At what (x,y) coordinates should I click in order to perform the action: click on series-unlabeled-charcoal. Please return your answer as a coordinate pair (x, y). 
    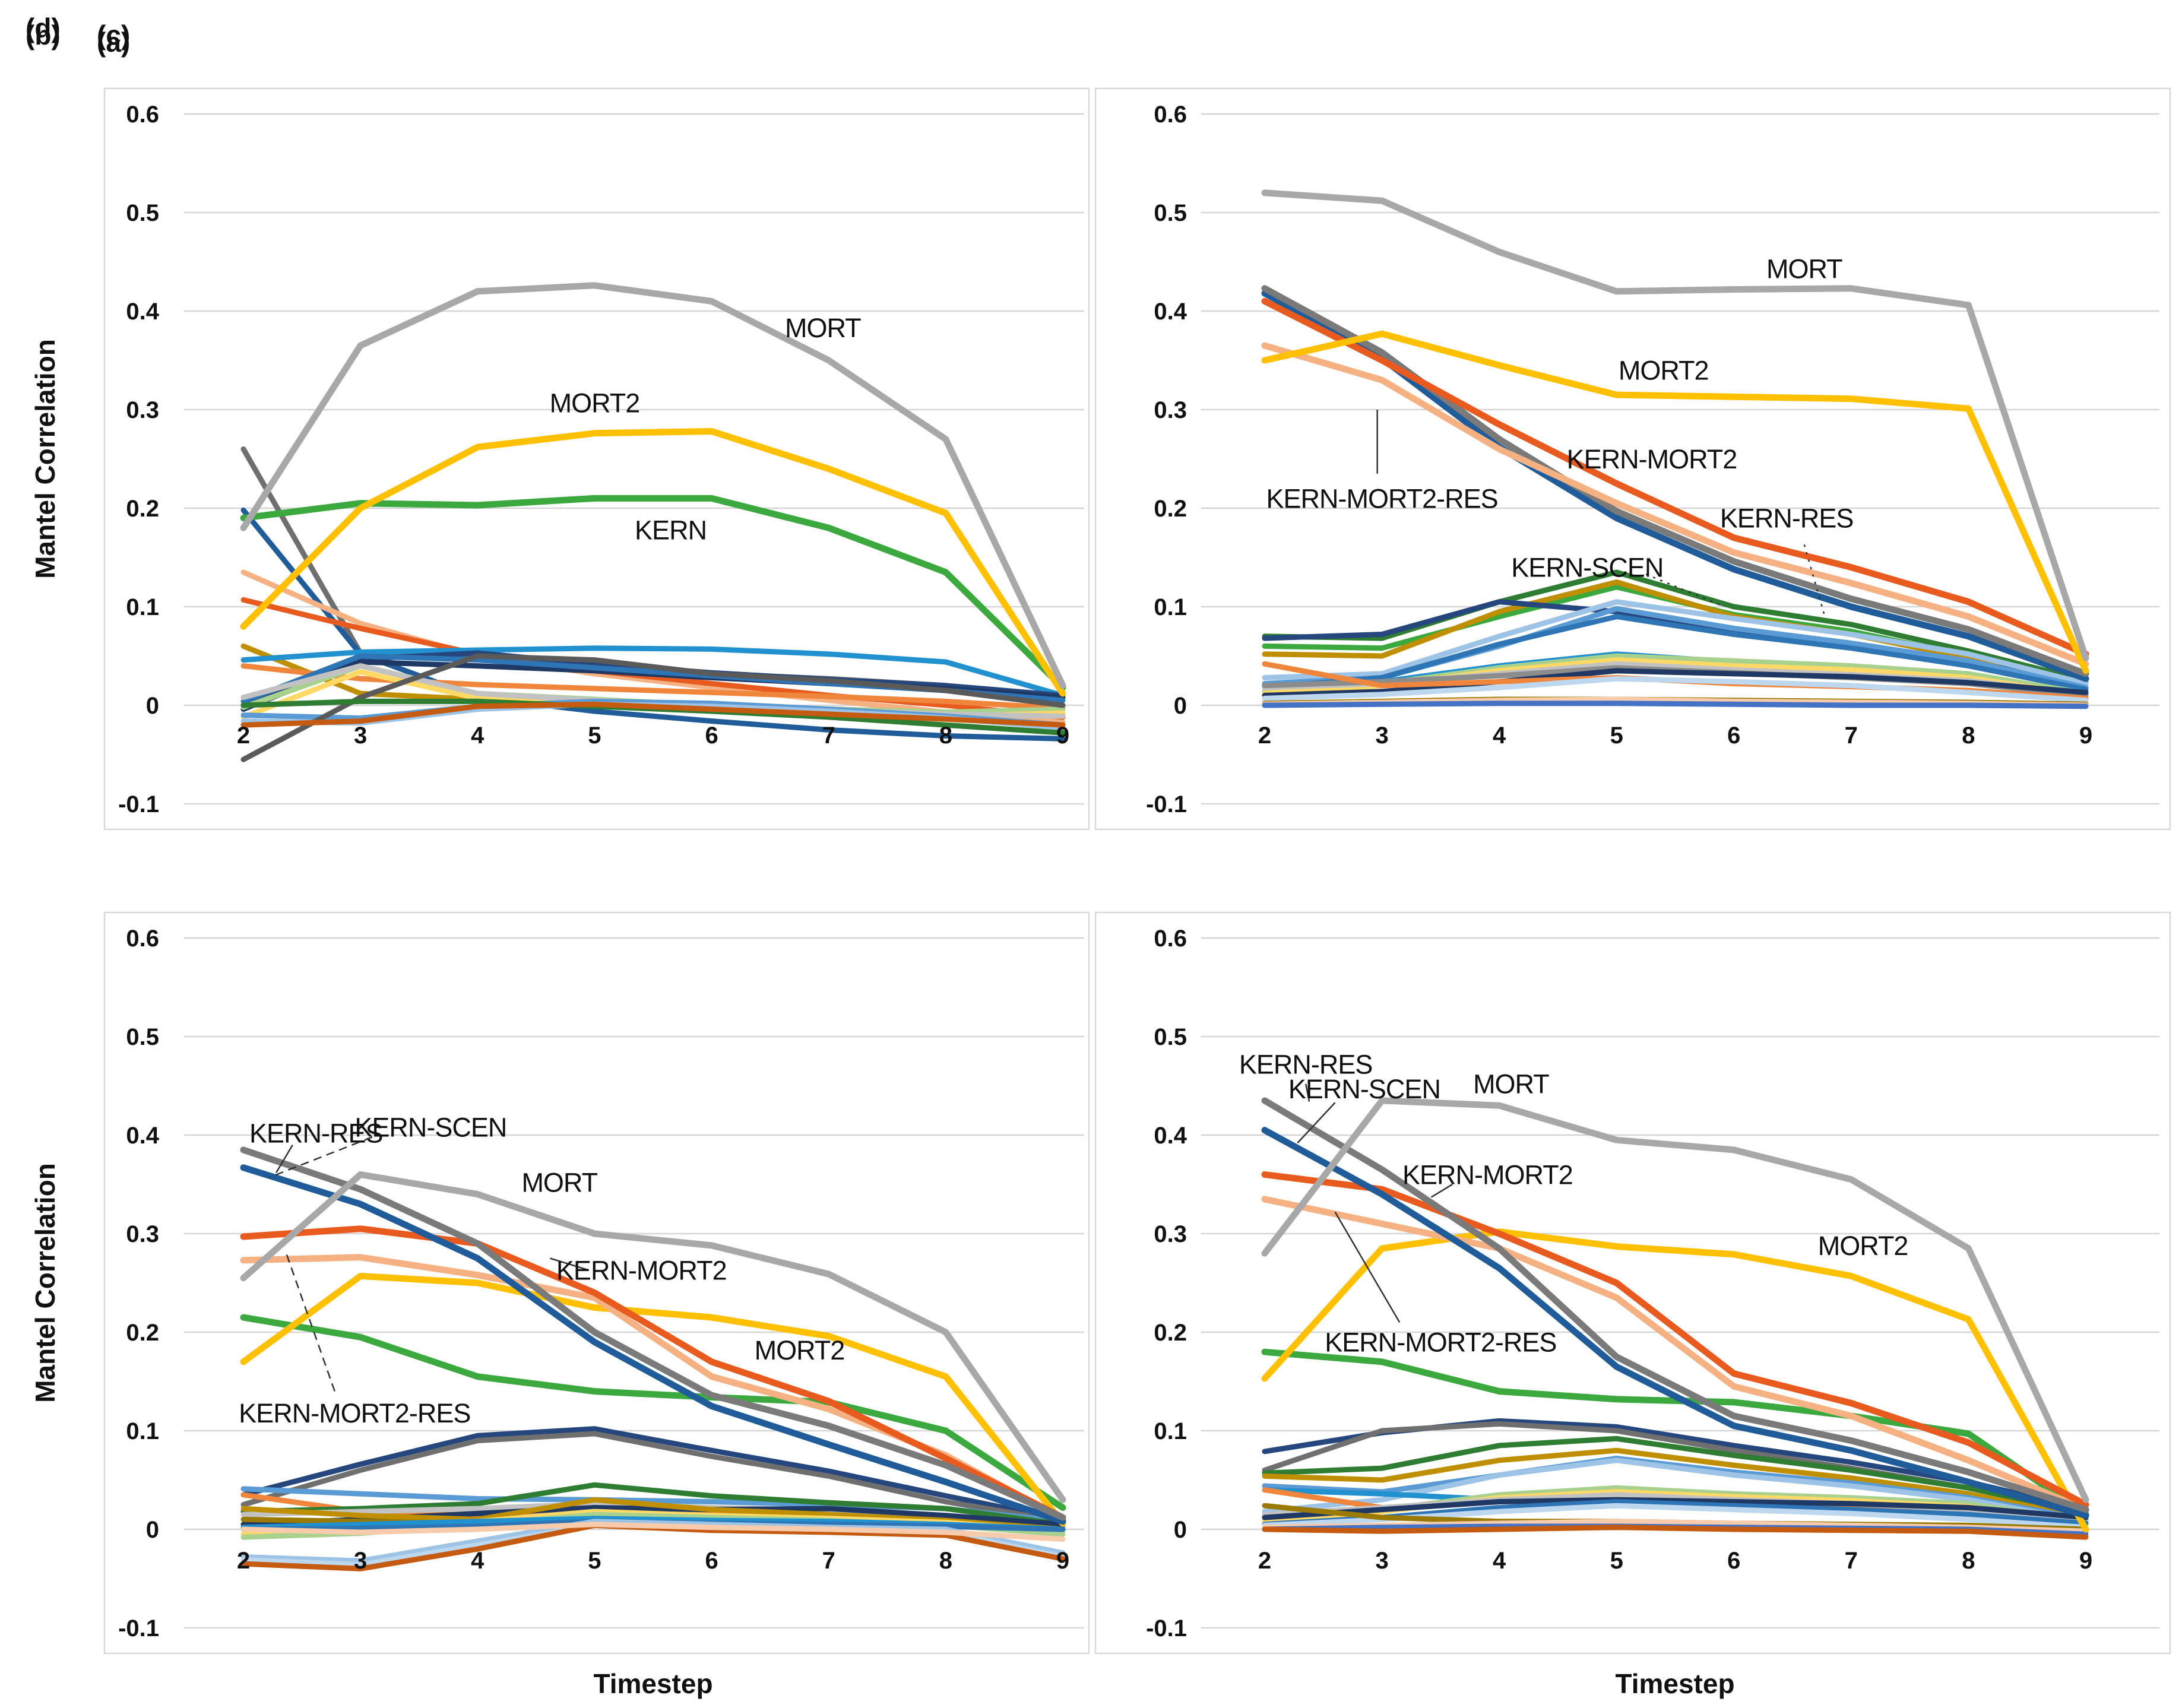
    Looking at the image, I should click on (653, 707).